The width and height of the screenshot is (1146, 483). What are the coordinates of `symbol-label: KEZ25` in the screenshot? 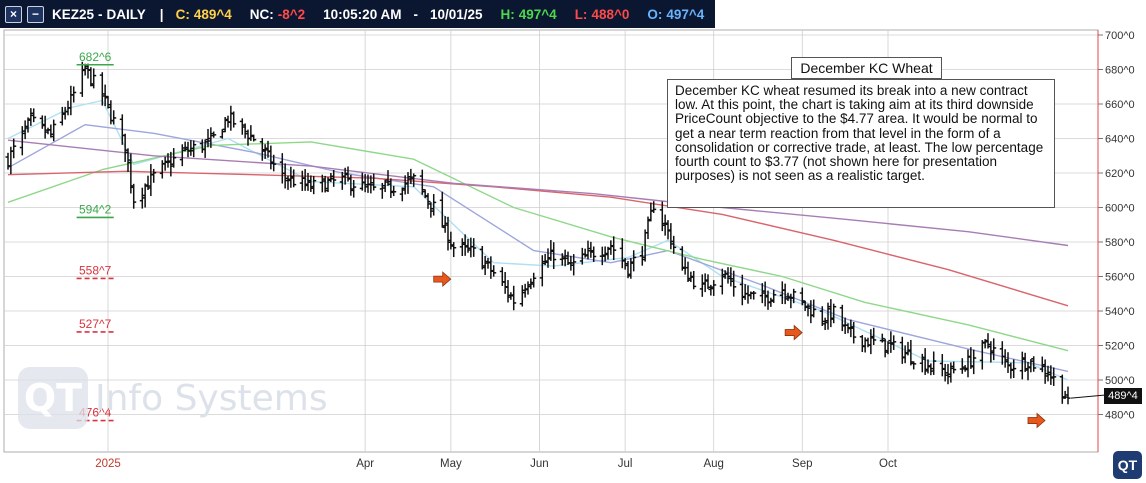 It's located at (73, 14).